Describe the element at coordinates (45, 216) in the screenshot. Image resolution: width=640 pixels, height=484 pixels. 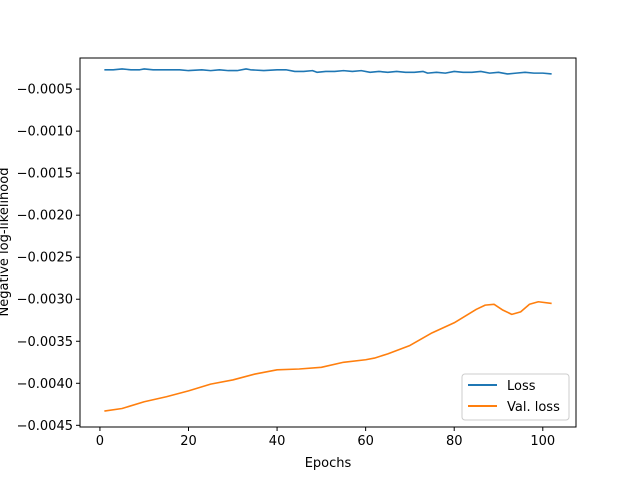
I see `y-tick-label: −0.0020` at that location.